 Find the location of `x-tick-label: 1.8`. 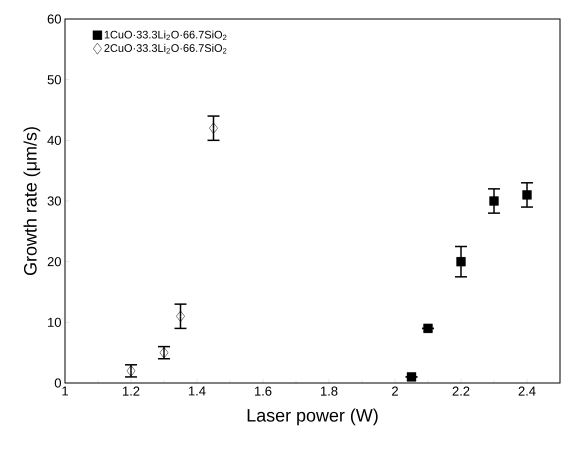

x-tick-label: 1.8 is located at coordinates (329, 391).